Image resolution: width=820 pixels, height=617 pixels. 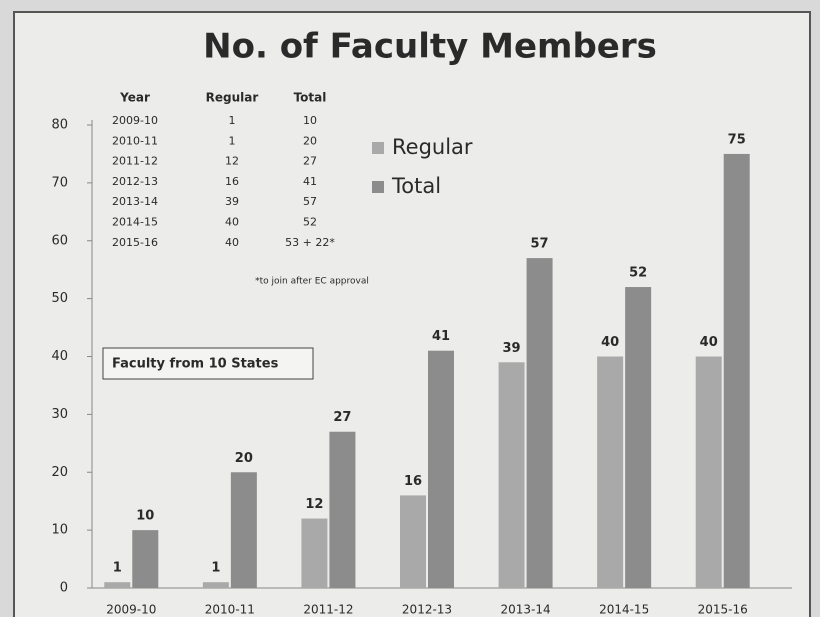 What do you see at coordinates (135, 201) in the screenshot?
I see `table-cell: 2013-14` at bounding box center [135, 201].